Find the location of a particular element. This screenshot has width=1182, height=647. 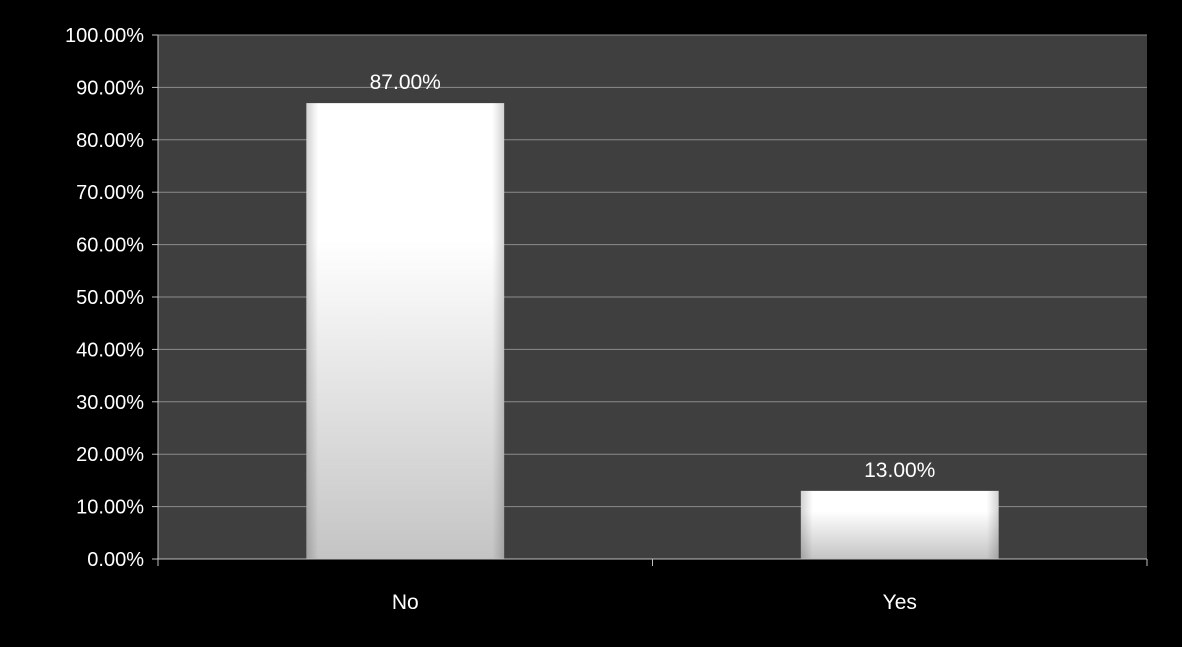

data-label: 87.00% is located at coordinates (405, 82).